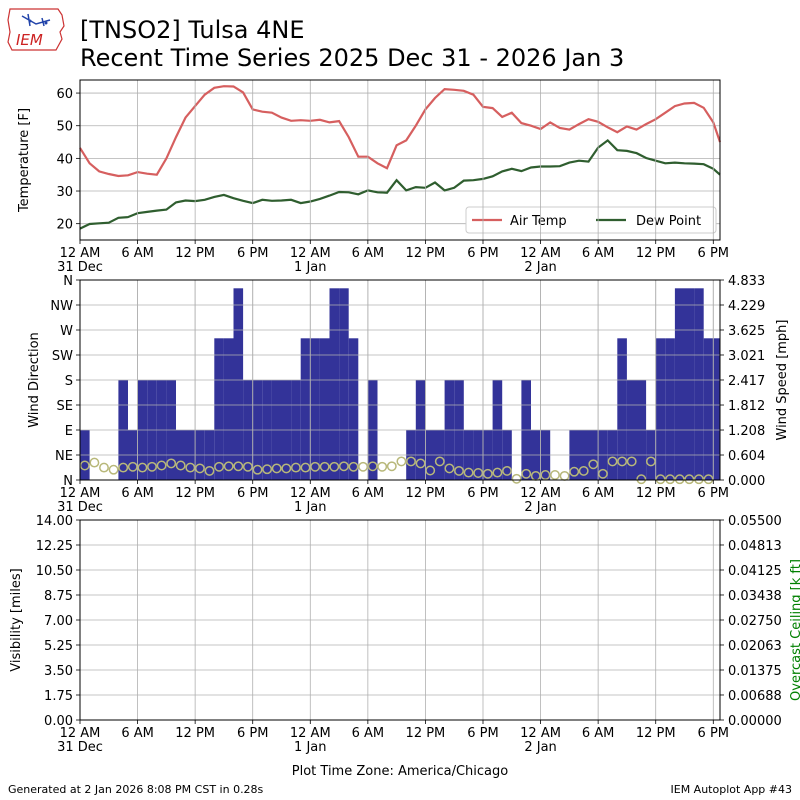 The image size is (800, 800). What do you see at coordinates (746, 431) in the screenshot?
I see `y2-tick-label: 1.208` at bounding box center [746, 431].